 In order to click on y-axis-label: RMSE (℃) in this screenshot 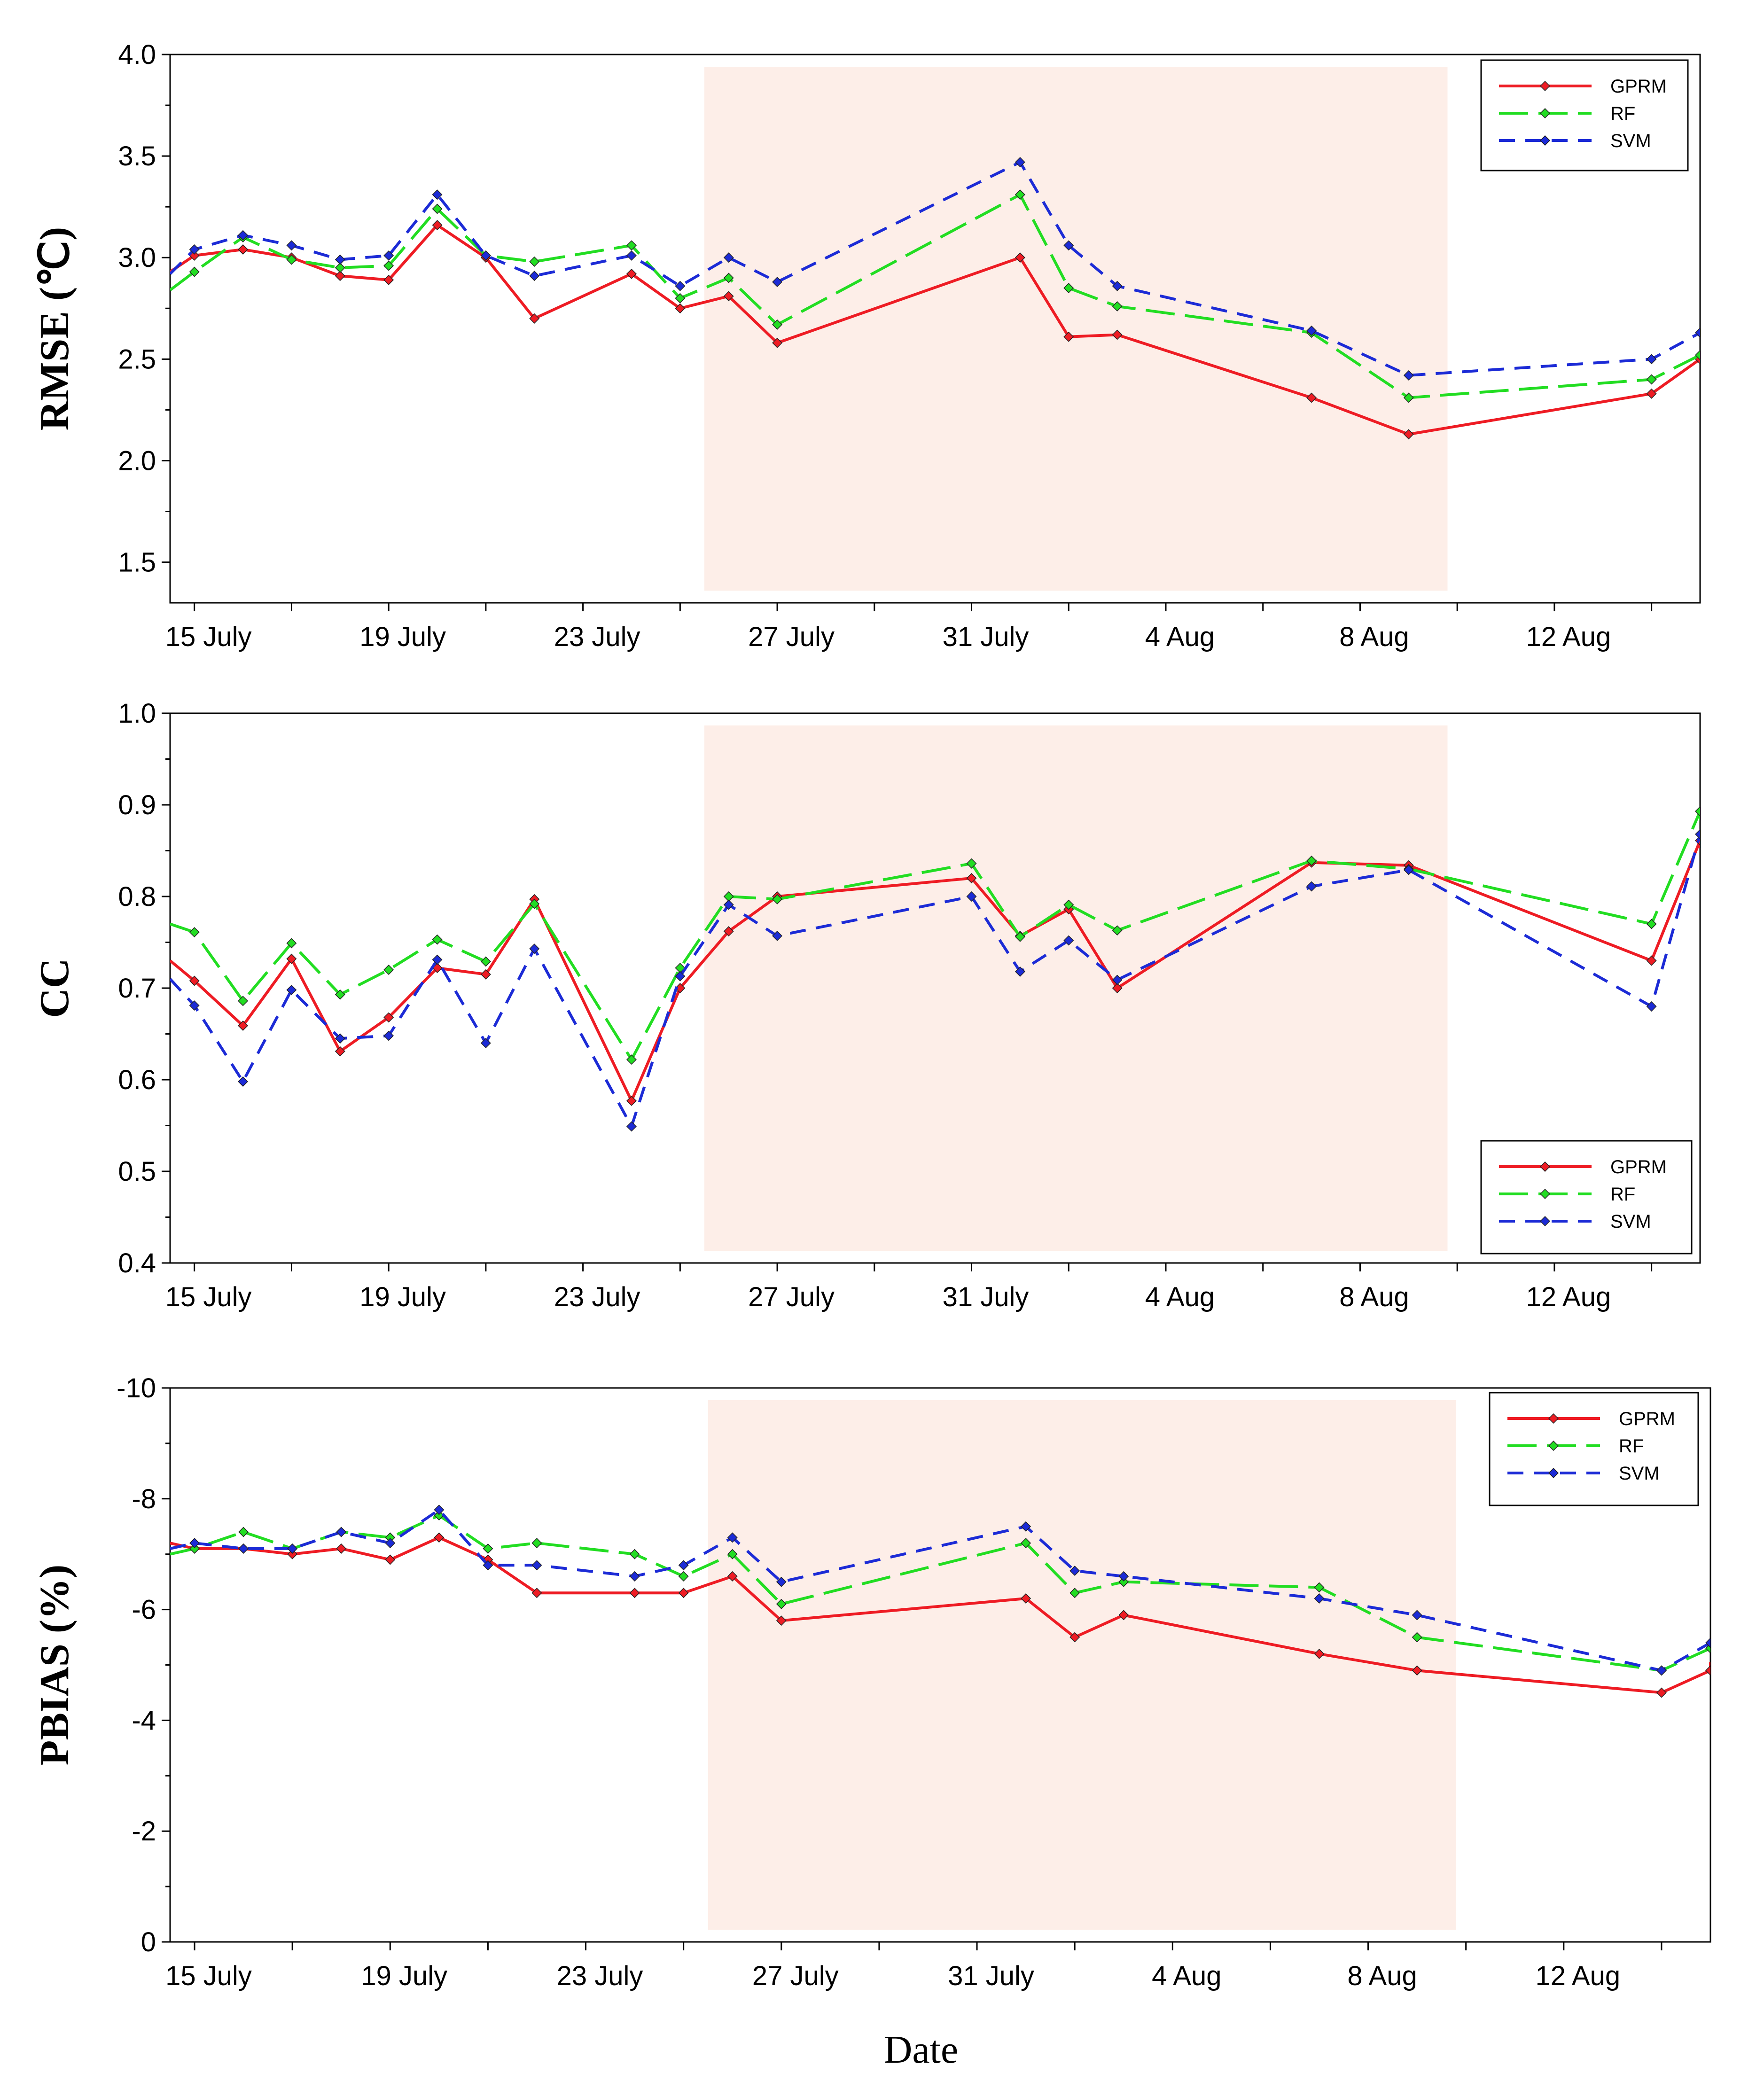, I will do `click(55, 329)`.